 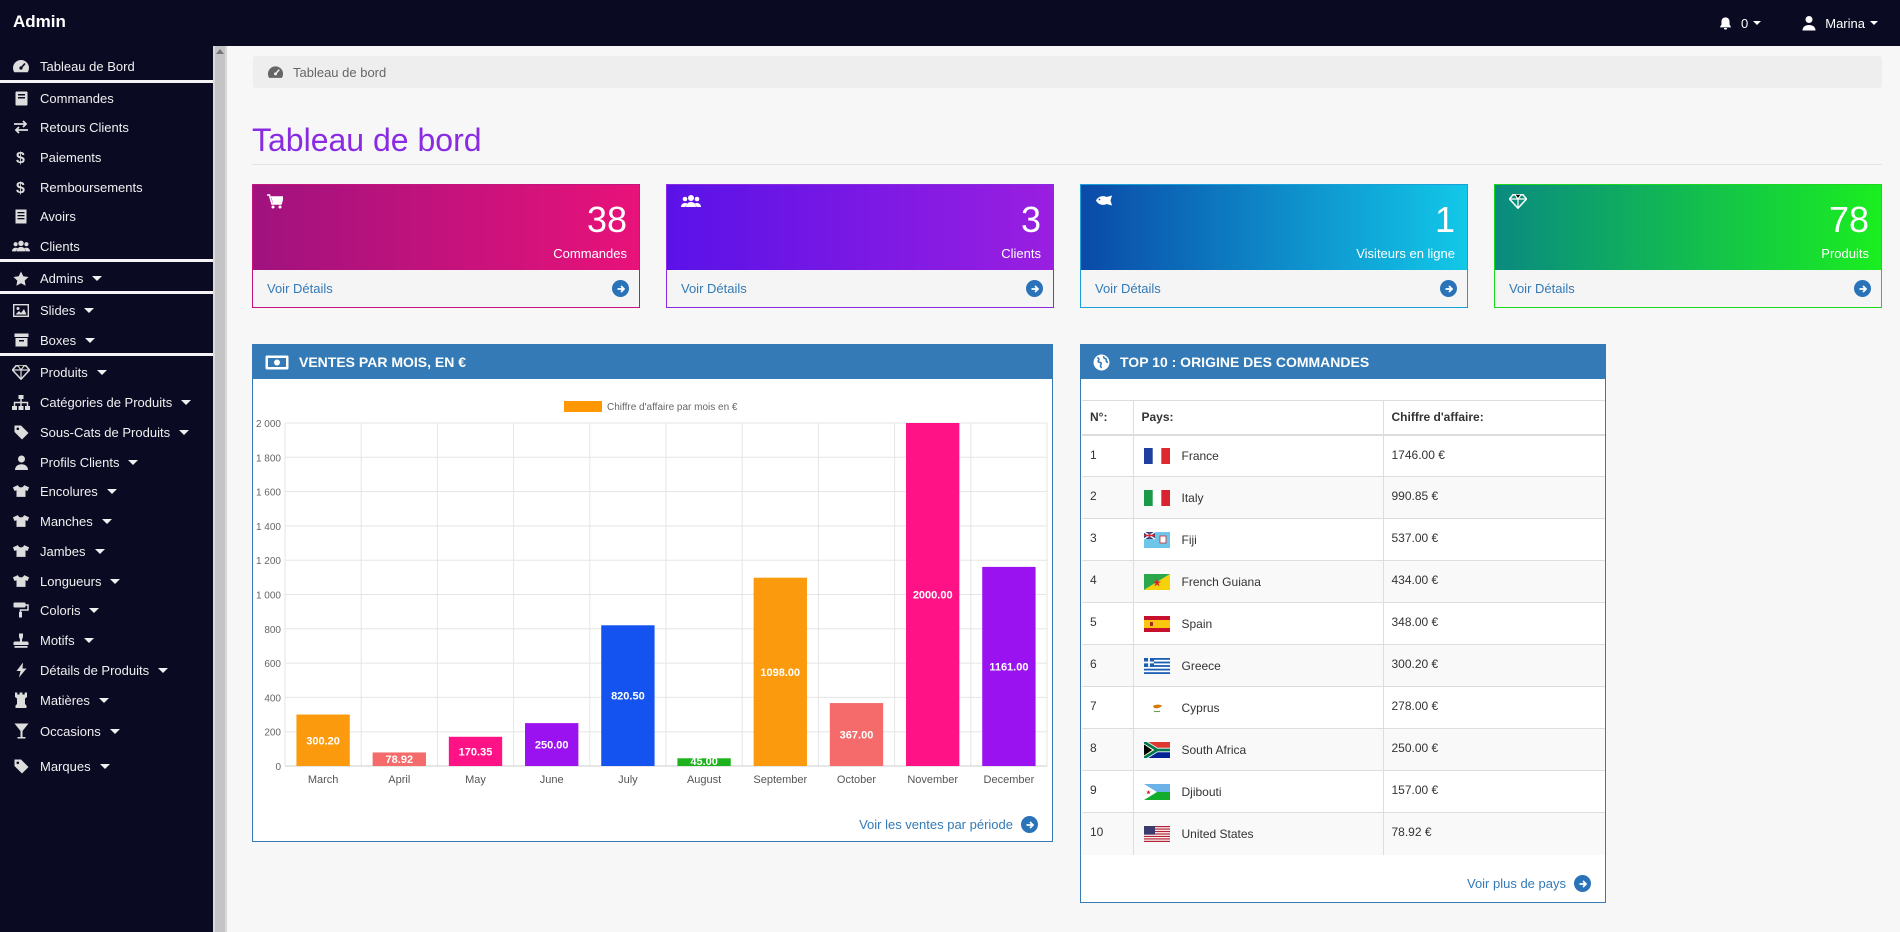 What do you see at coordinates (1745, 23) in the screenshot?
I see `notifications-count: 0` at bounding box center [1745, 23].